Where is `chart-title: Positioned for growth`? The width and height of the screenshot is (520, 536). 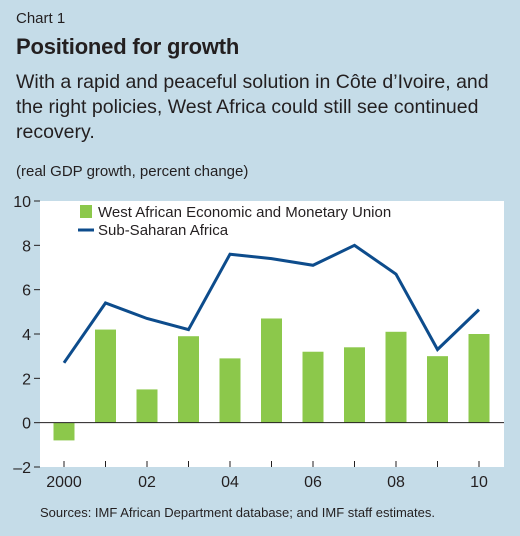
chart-title: Positioned for growth is located at coordinates (128, 46).